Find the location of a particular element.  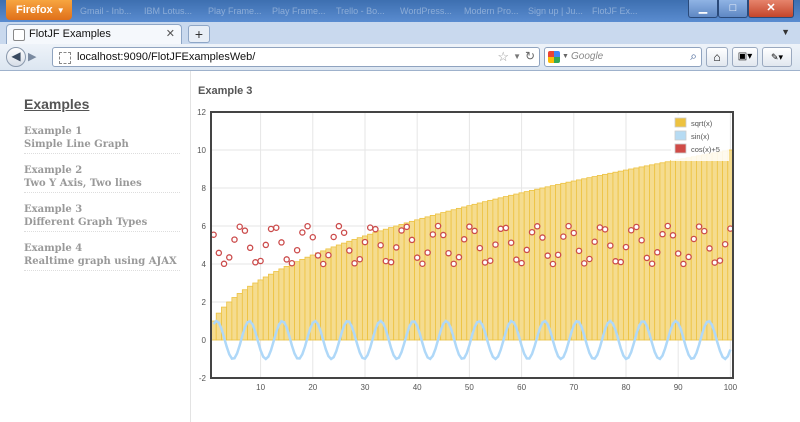

url-bar: localhost:9090/FlotJFExamplesWeb/ ☆ ▼ ↻ is located at coordinates (296, 57).